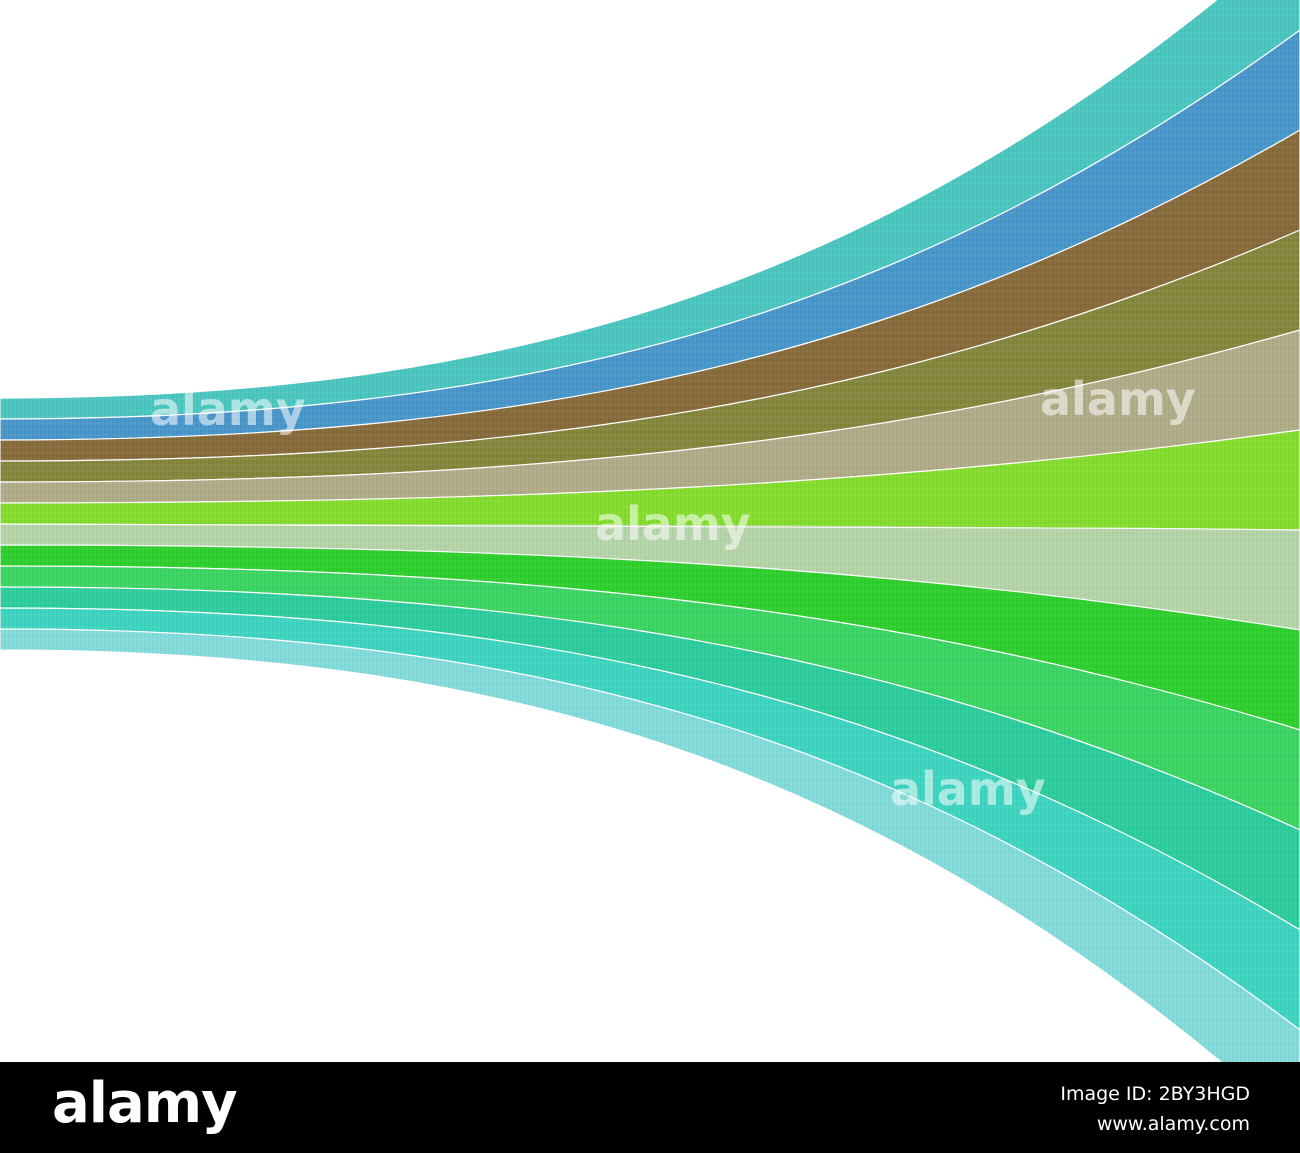  What do you see at coordinates (1173, 1124) in the screenshot?
I see `website: www.alamy.com` at bounding box center [1173, 1124].